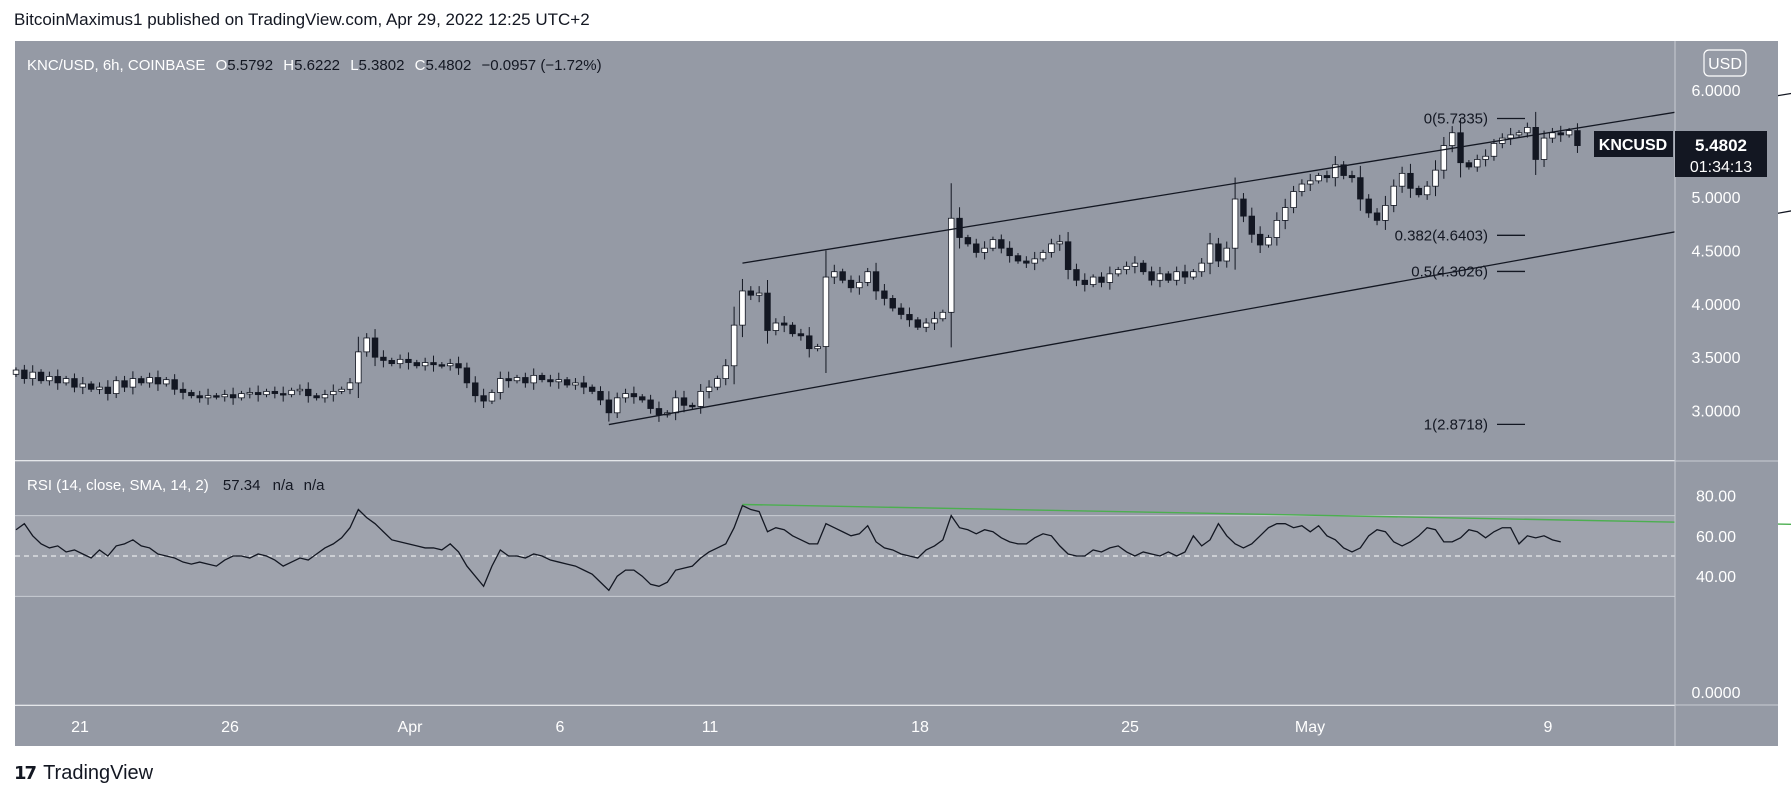 Image resolution: width=1791 pixels, height=800 pixels. Describe the element at coordinates (1716, 198) in the screenshot. I see `price-tick-label: 5.0000` at that location.